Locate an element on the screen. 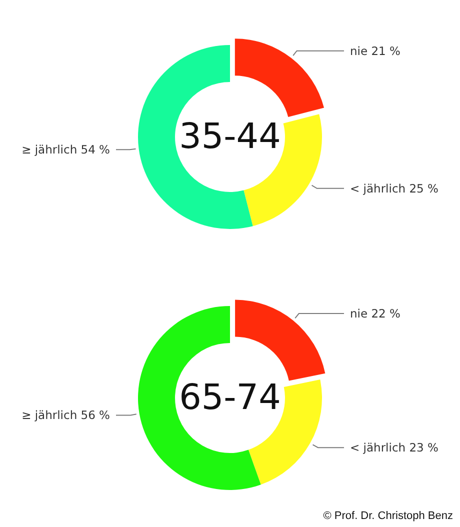 The image size is (460, 527). text: 35-44 is located at coordinates (230, 137).